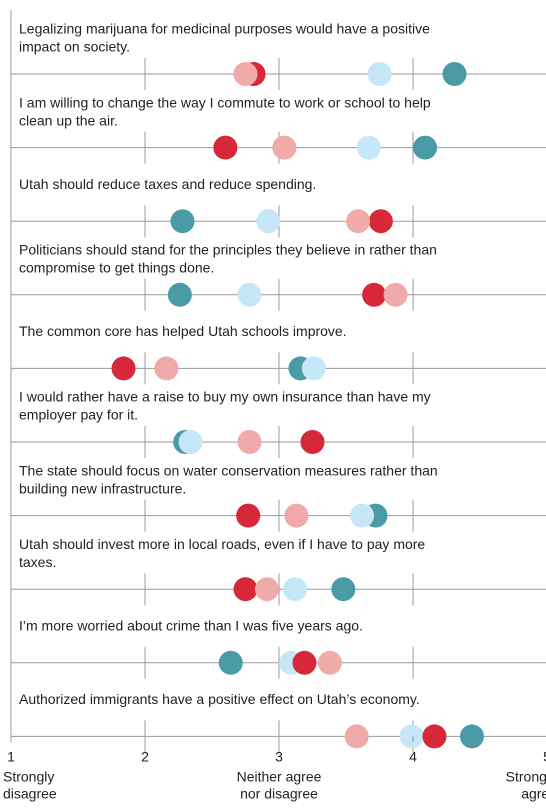 The image size is (546, 810). Describe the element at coordinates (279, 777) in the screenshot. I see `x-tick-note: Neither agree` at that location.